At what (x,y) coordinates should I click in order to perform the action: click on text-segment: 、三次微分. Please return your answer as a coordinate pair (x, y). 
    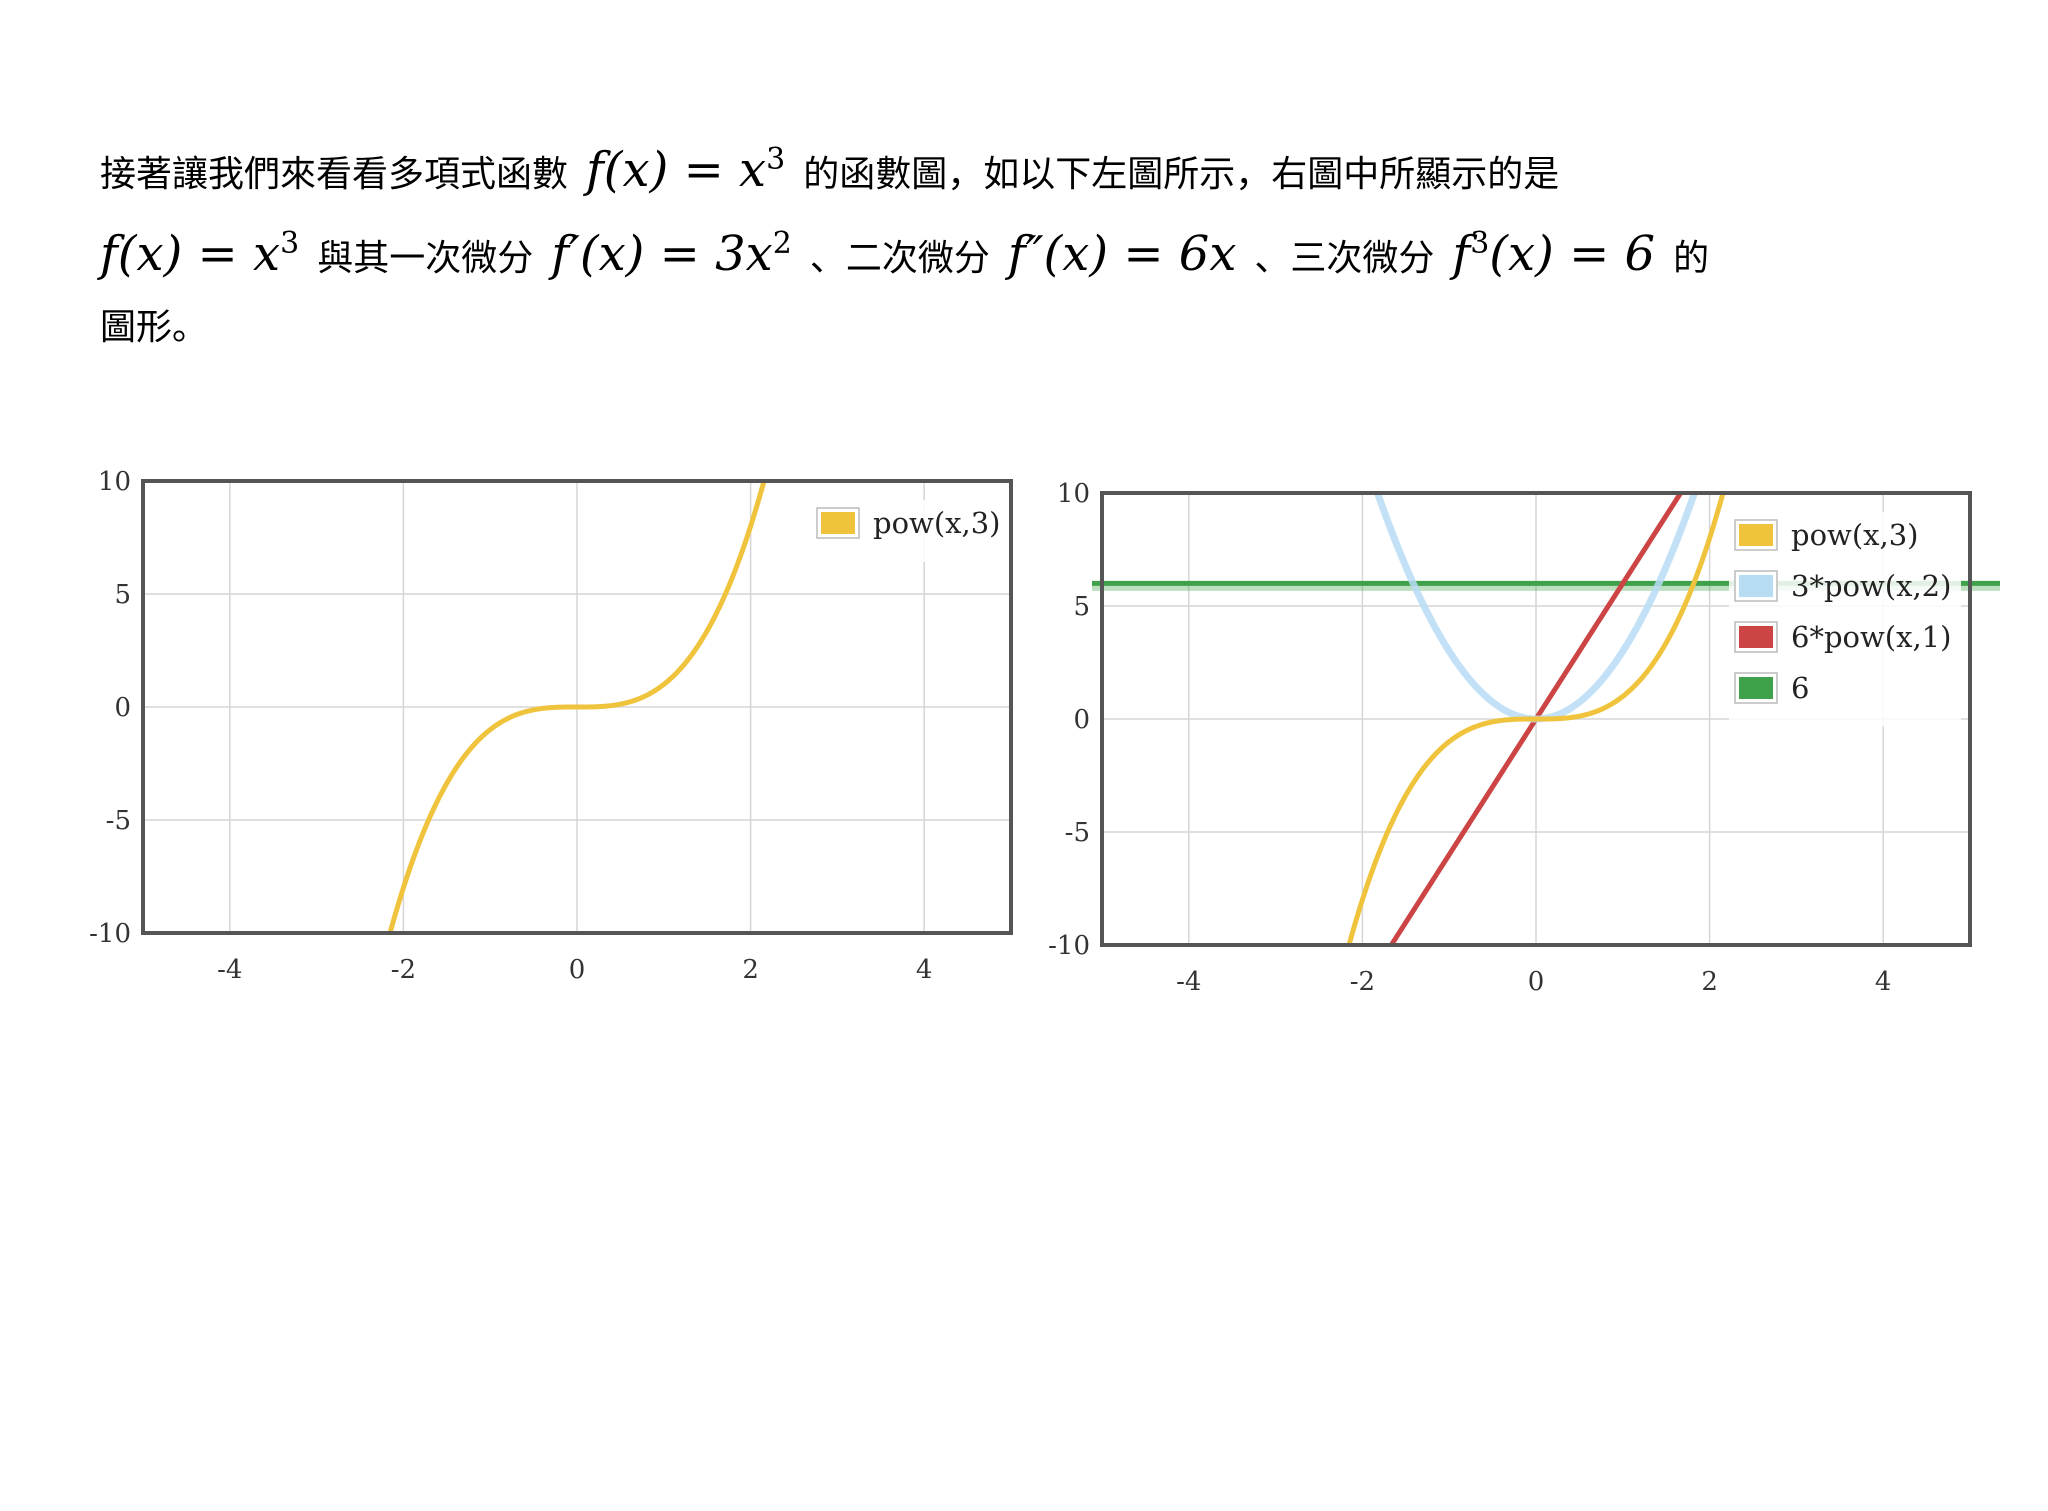
    Looking at the image, I should click on (1344, 258).